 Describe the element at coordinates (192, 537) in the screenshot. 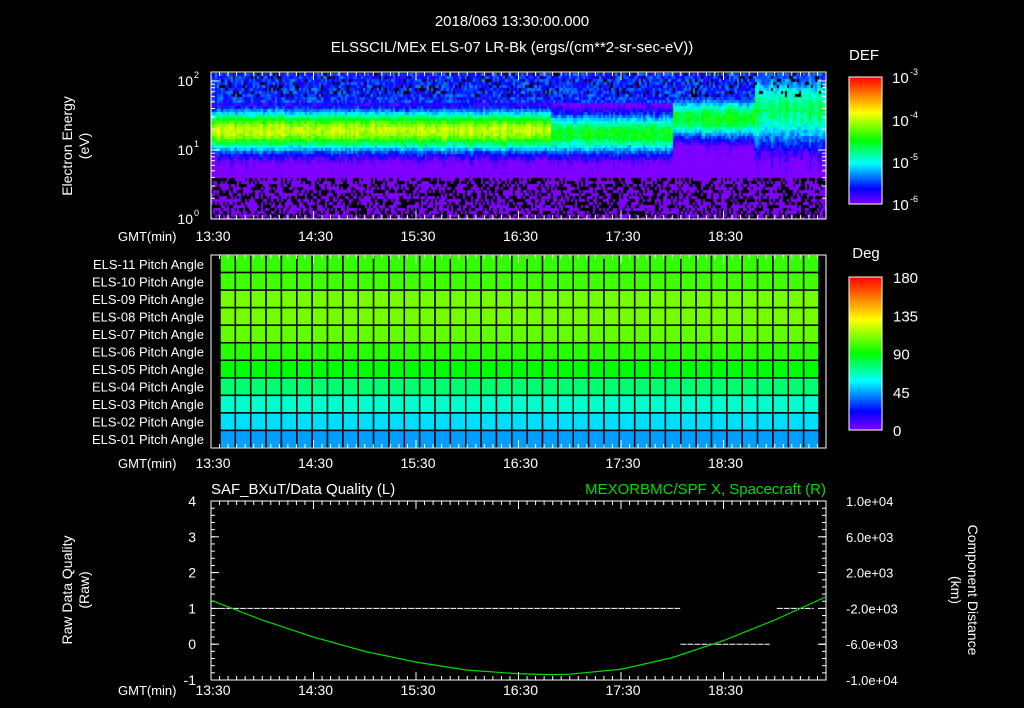

I see `left-tick-label: 3` at that location.